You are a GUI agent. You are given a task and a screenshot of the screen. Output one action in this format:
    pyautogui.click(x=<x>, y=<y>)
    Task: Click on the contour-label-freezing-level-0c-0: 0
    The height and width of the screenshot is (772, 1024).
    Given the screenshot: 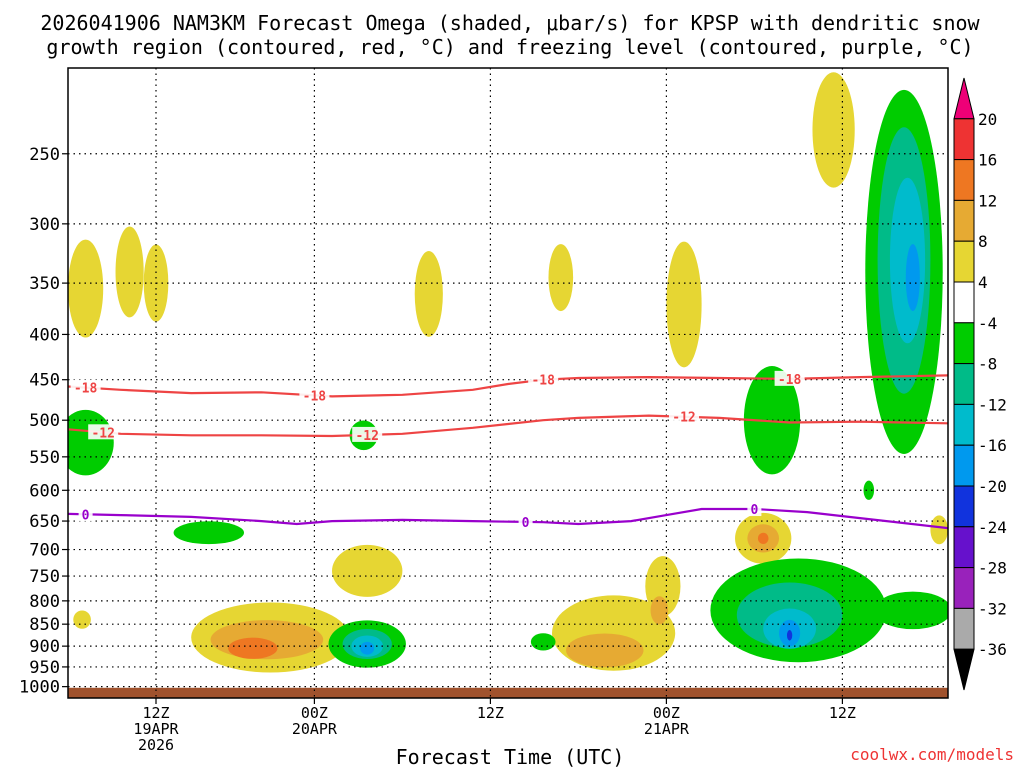 What is the action you would take?
    pyautogui.click(x=86, y=515)
    